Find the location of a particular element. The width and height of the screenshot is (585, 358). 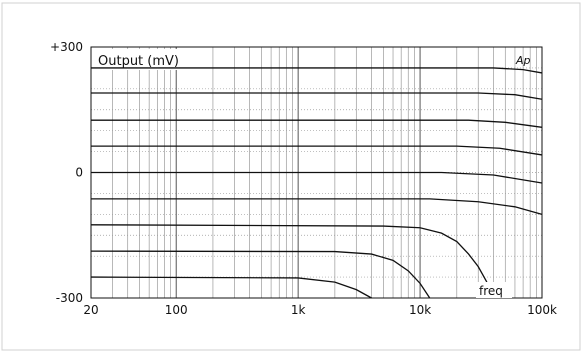

y-tick-label: -300 is located at coordinates (69, 298).